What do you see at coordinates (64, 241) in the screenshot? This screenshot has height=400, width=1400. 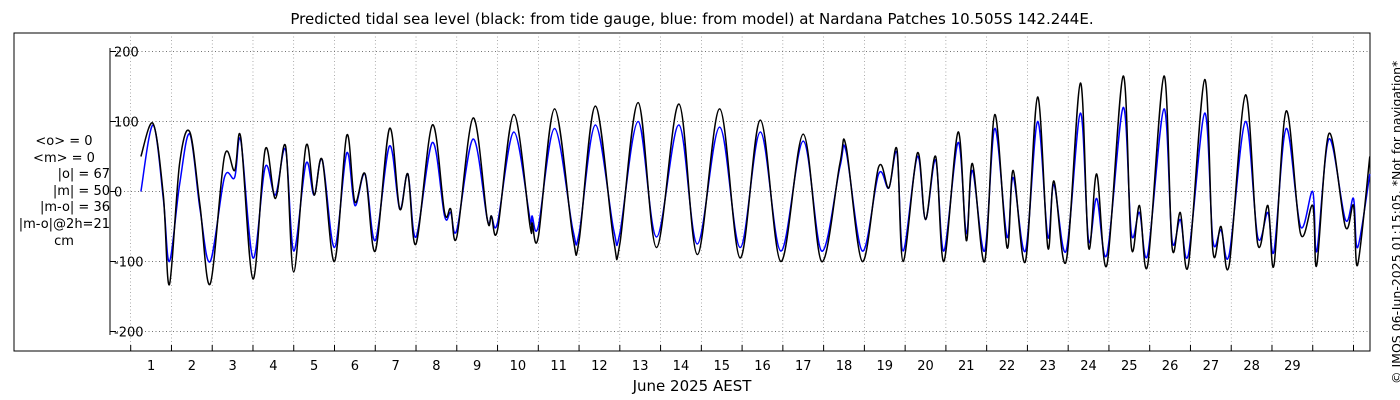 I see `stat-line: cm` at bounding box center [64, 241].